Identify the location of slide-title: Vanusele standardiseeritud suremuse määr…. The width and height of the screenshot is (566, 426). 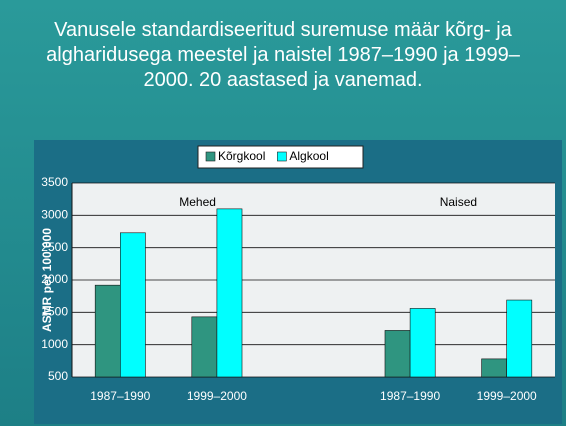
(283, 55).